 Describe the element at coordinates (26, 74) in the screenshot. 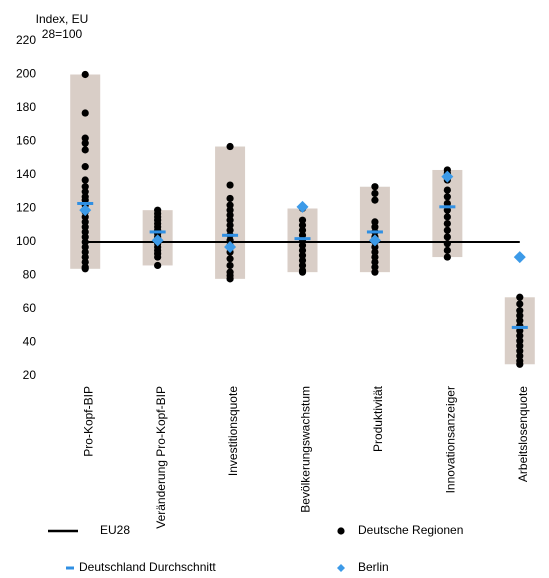

I see `y-tick-label: 200` at that location.